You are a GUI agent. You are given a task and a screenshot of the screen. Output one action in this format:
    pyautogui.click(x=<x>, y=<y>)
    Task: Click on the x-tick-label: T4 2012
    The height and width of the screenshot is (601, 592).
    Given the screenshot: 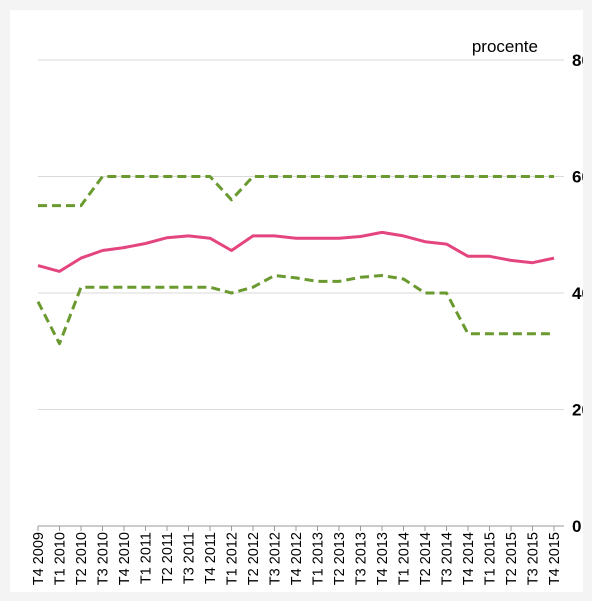 What is the action you would take?
    pyautogui.click(x=297, y=558)
    